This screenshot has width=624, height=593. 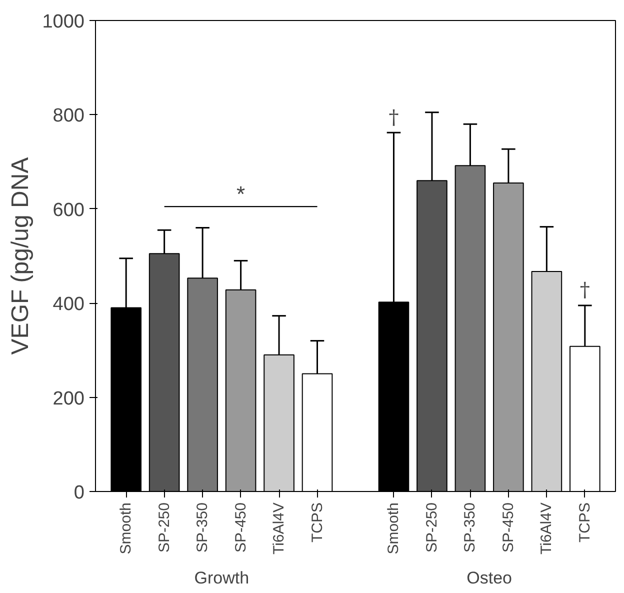 I want to click on y-tick-label: 400, so click(x=68, y=305).